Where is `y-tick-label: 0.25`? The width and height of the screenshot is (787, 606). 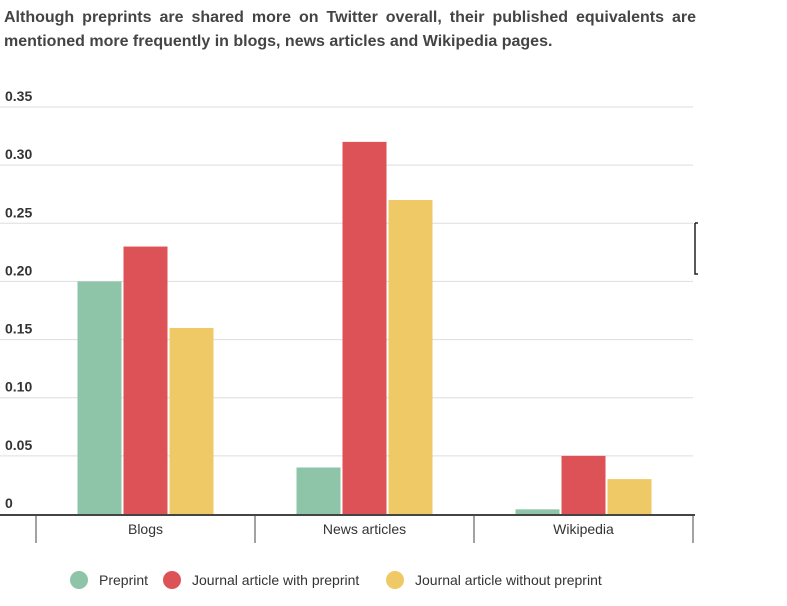 y-tick-label: 0.25 is located at coordinates (18, 212).